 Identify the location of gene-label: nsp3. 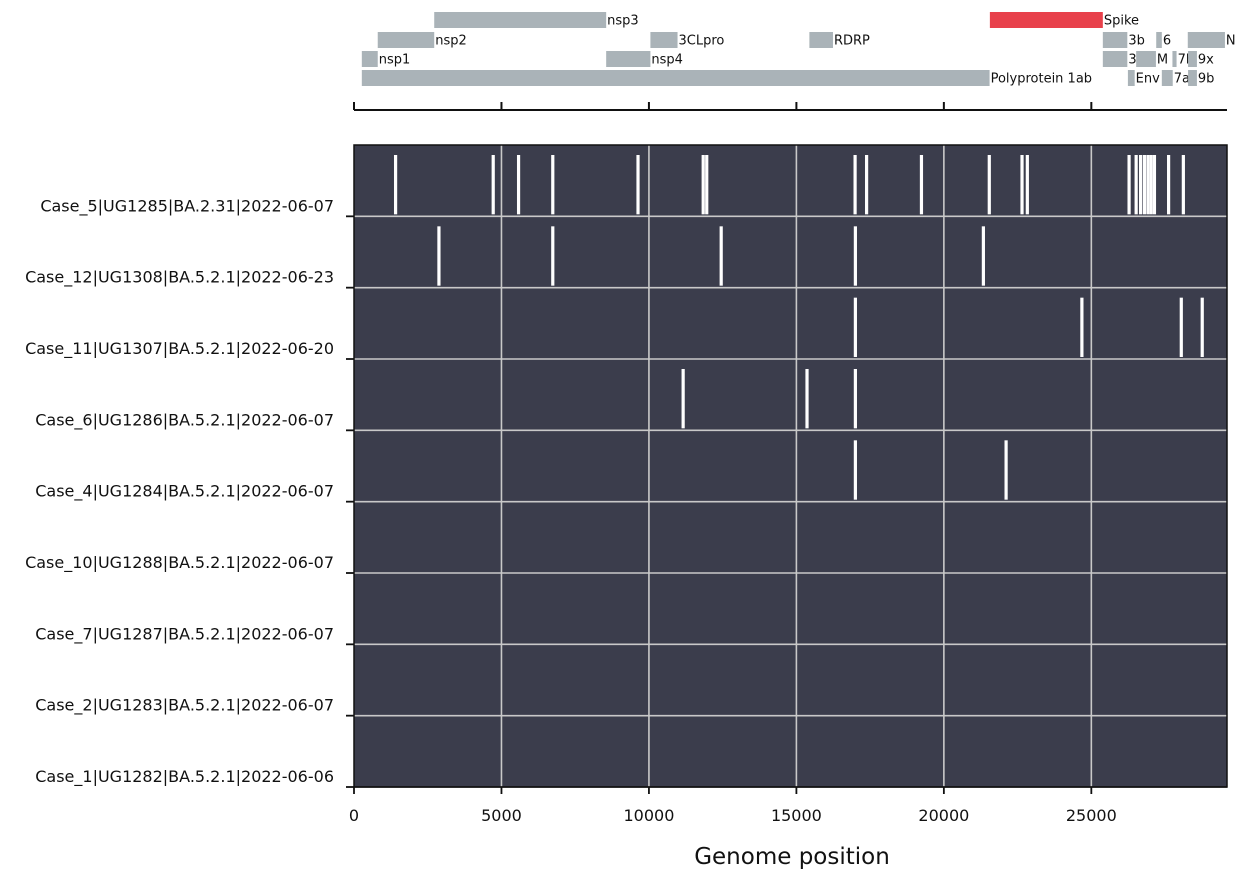
(623, 21).